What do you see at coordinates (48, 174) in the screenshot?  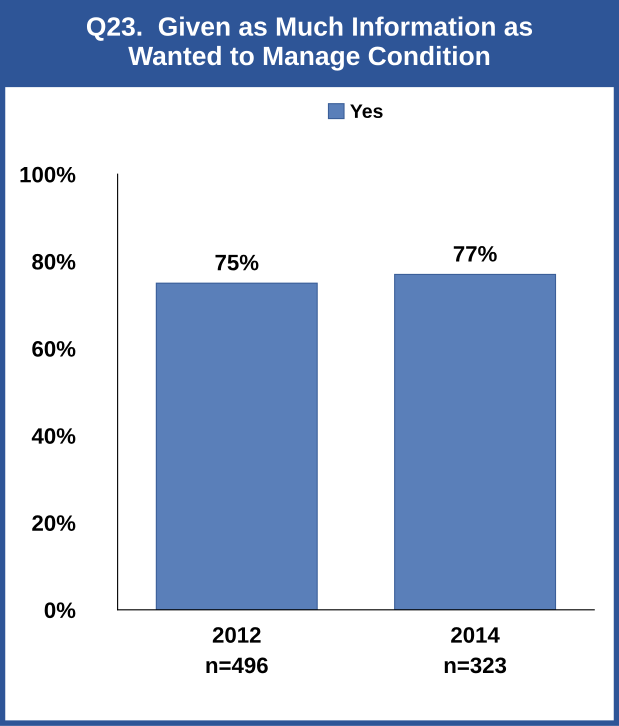 I see `y-tick-label: 100%` at bounding box center [48, 174].